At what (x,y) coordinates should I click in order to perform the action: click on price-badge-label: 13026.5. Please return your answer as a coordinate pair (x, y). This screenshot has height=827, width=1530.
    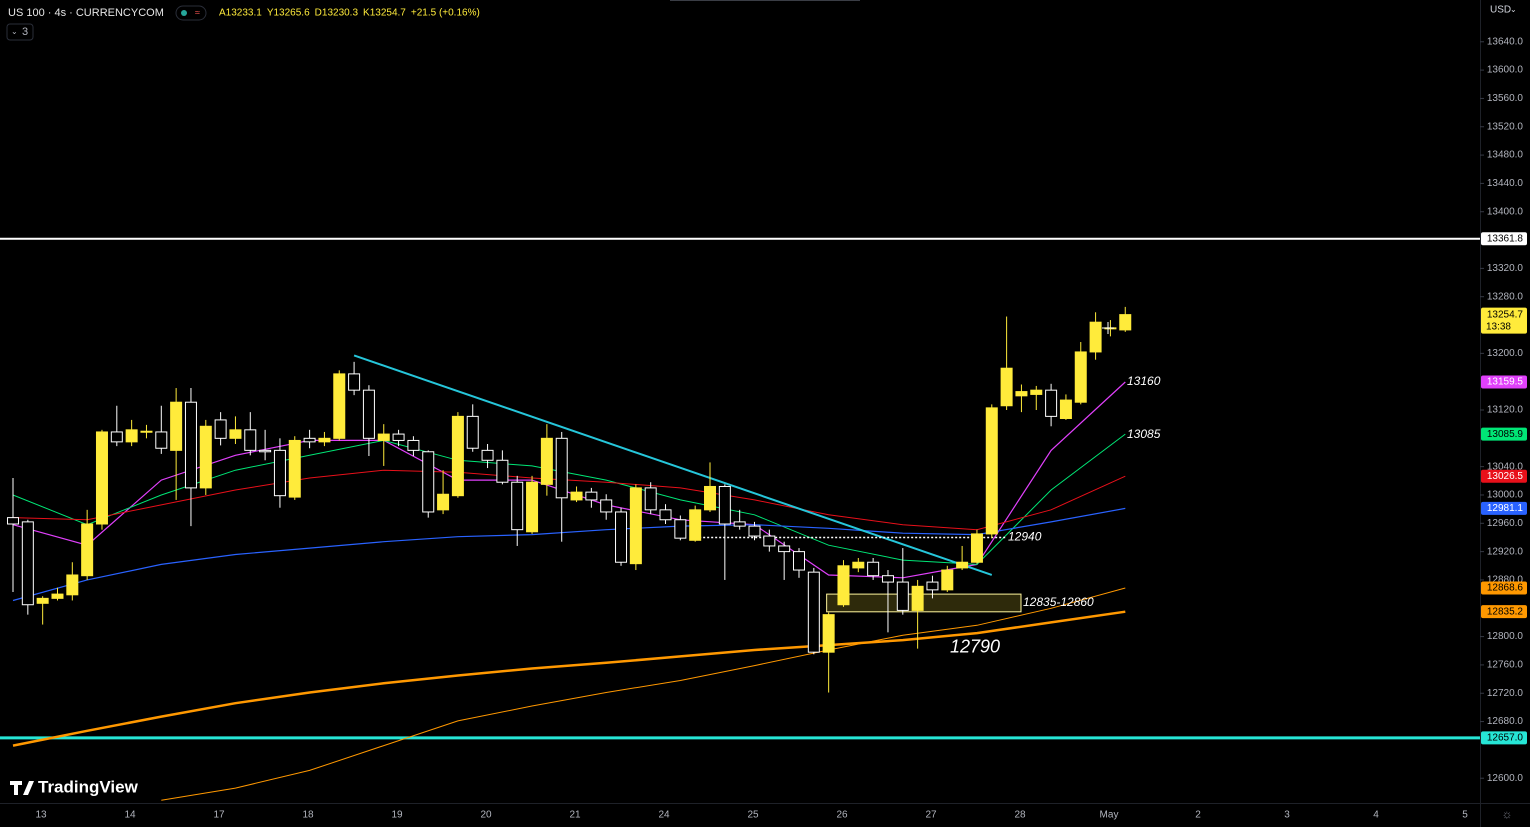
    Looking at the image, I should click on (1505, 476).